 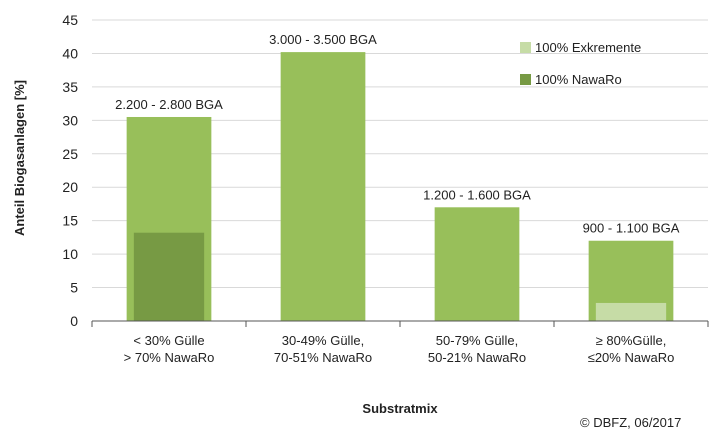 What do you see at coordinates (580, 63) in the screenshot?
I see `legend: 100% Exkremente 100% NawaRo` at bounding box center [580, 63].